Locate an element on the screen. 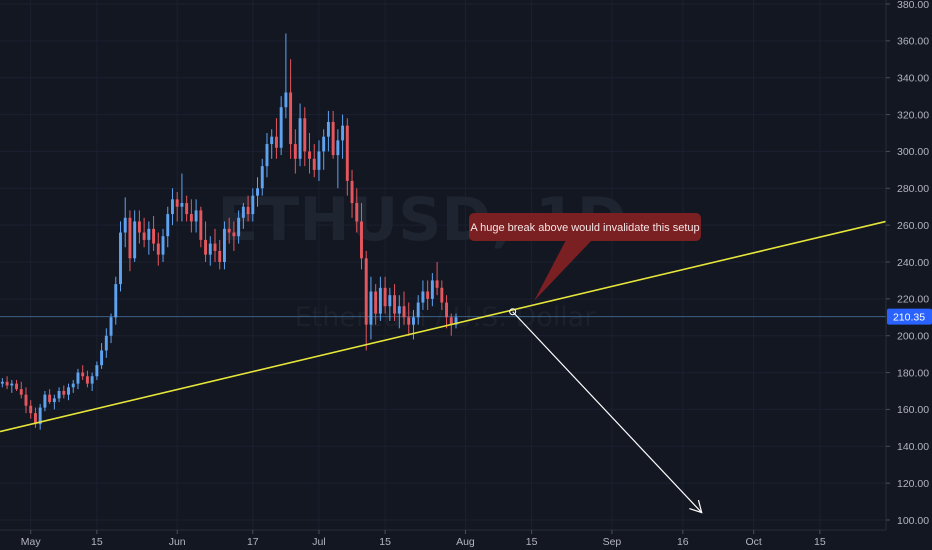 This screenshot has width=932, height=550. price-tick-label: 120.00 is located at coordinates (913, 484).